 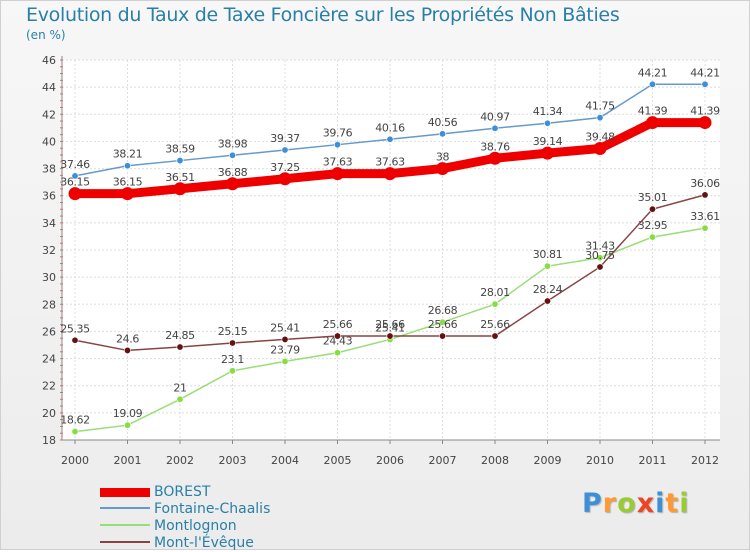 I want to click on data-label: 31.43, so click(x=600, y=246).